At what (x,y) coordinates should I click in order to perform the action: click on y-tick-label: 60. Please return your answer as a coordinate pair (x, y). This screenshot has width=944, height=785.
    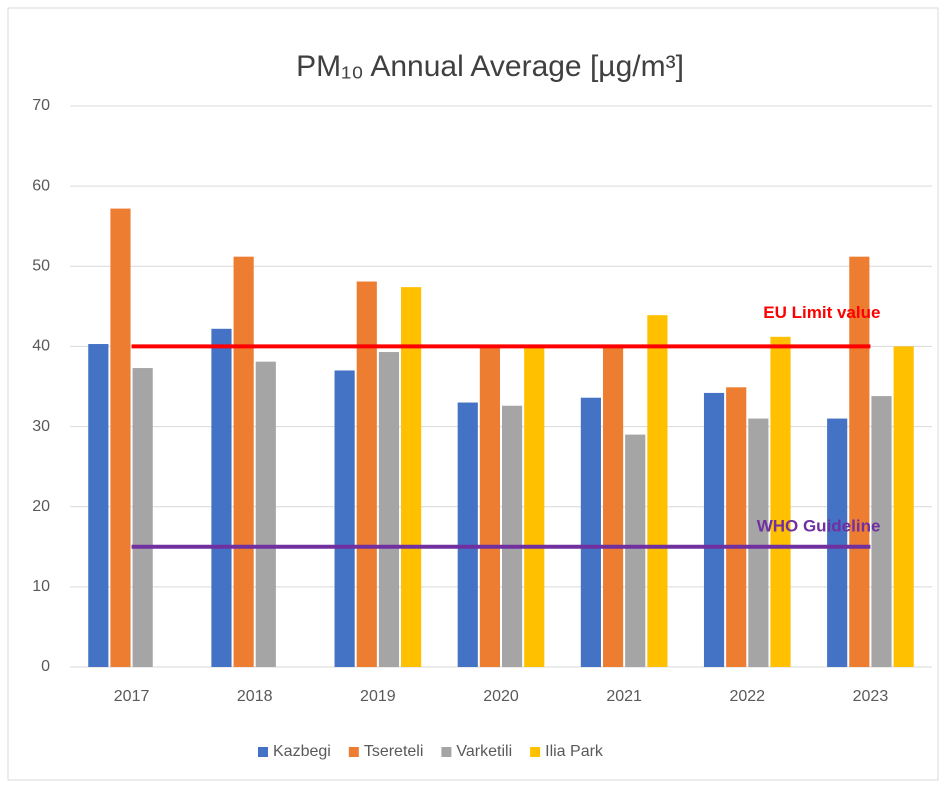
    Looking at the image, I should click on (41, 185).